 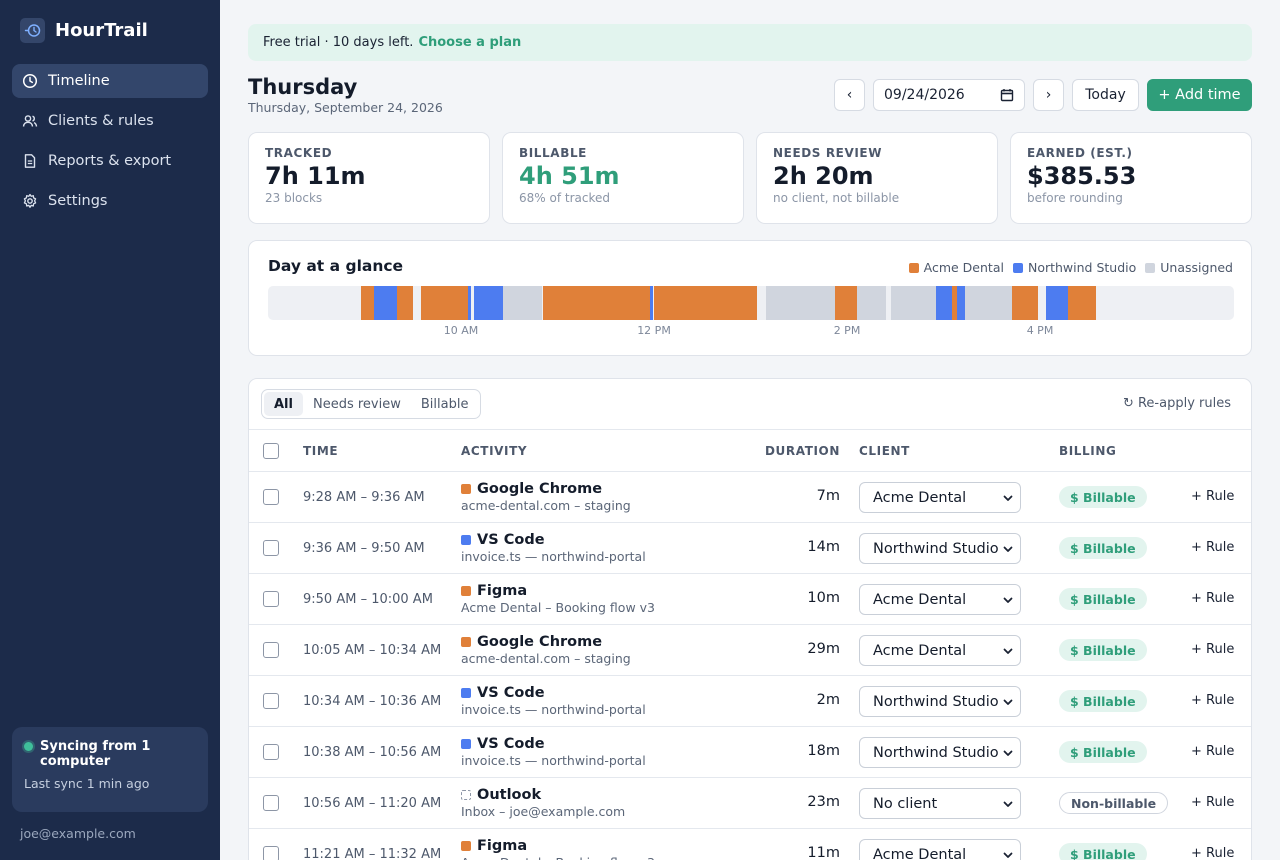 What do you see at coordinates (1105, 95) in the screenshot?
I see `today-button: Today` at bounding box center [1105, 95].